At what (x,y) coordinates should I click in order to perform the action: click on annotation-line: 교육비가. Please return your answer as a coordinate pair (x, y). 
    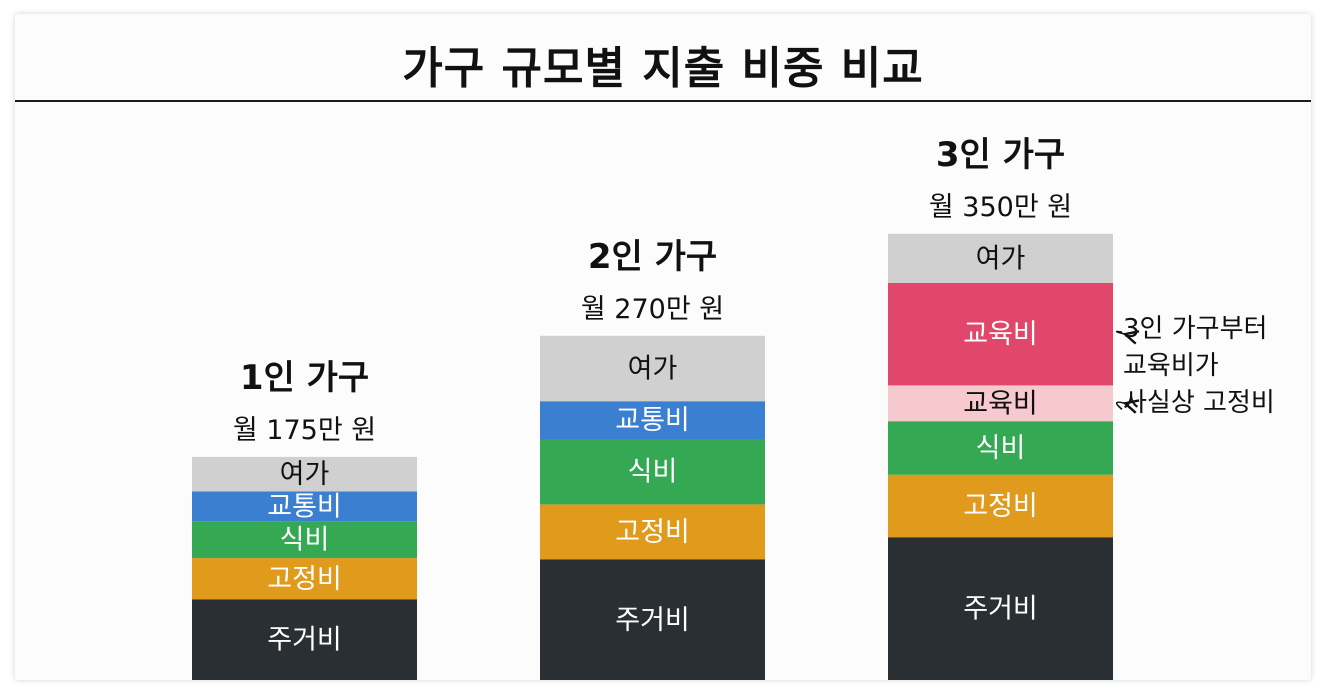
    Looking at the image, I should click on (1171, 366).